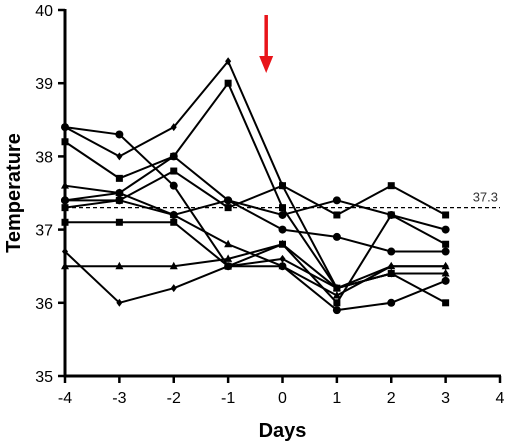  Describe the element at coordinates (44, 11) in the screenshot. I see `y-tick-label: 40` at that location.